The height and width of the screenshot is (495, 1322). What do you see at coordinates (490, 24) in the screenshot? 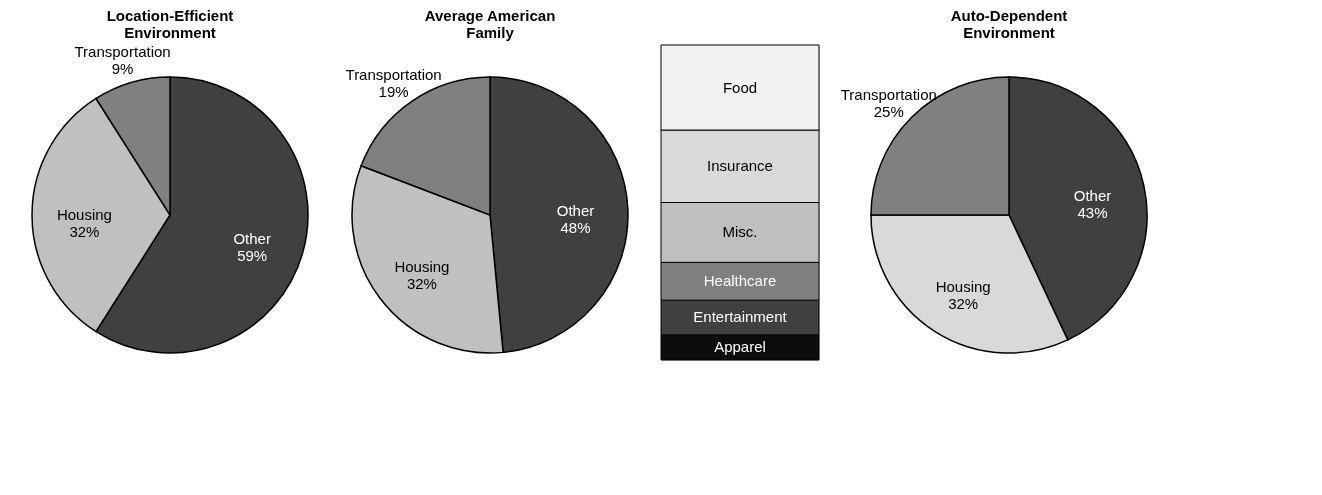
I see `chart-title: Average American Family` at bounding box center [490, 24].